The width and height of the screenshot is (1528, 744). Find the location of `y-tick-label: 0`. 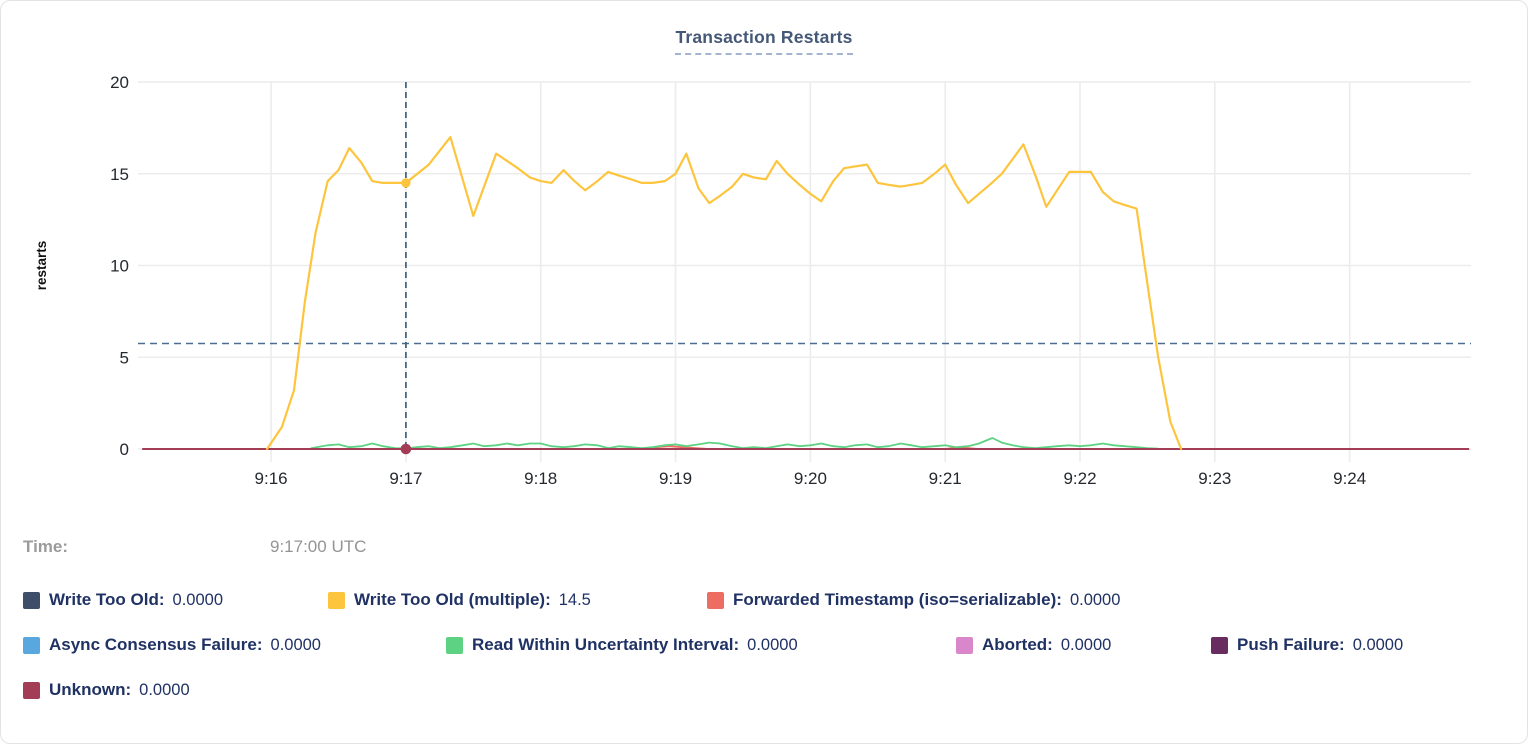

y-tick-label: 0 is located at coordinates (124, 449).